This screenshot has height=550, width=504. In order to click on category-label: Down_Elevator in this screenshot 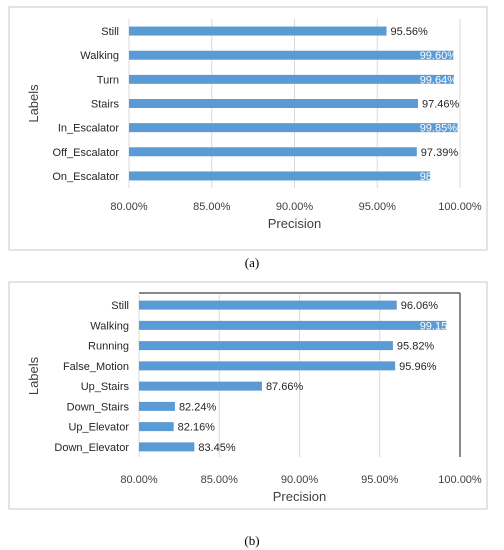, I will do `click(91, 448)`.